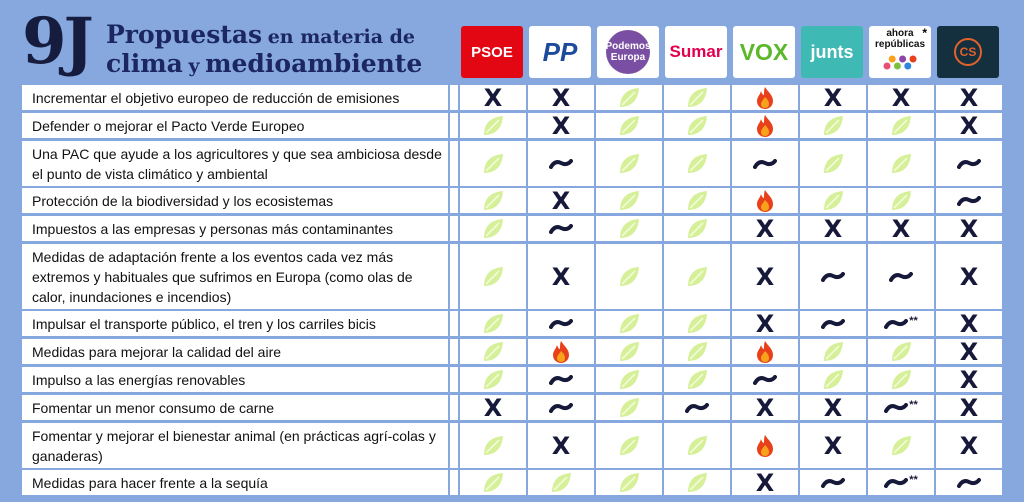 This screenshot has height=502, width=1024. Describe the element at coordinates (833, 445) in the screenshot. I see `cell-junts-x-mark: X` at that location.